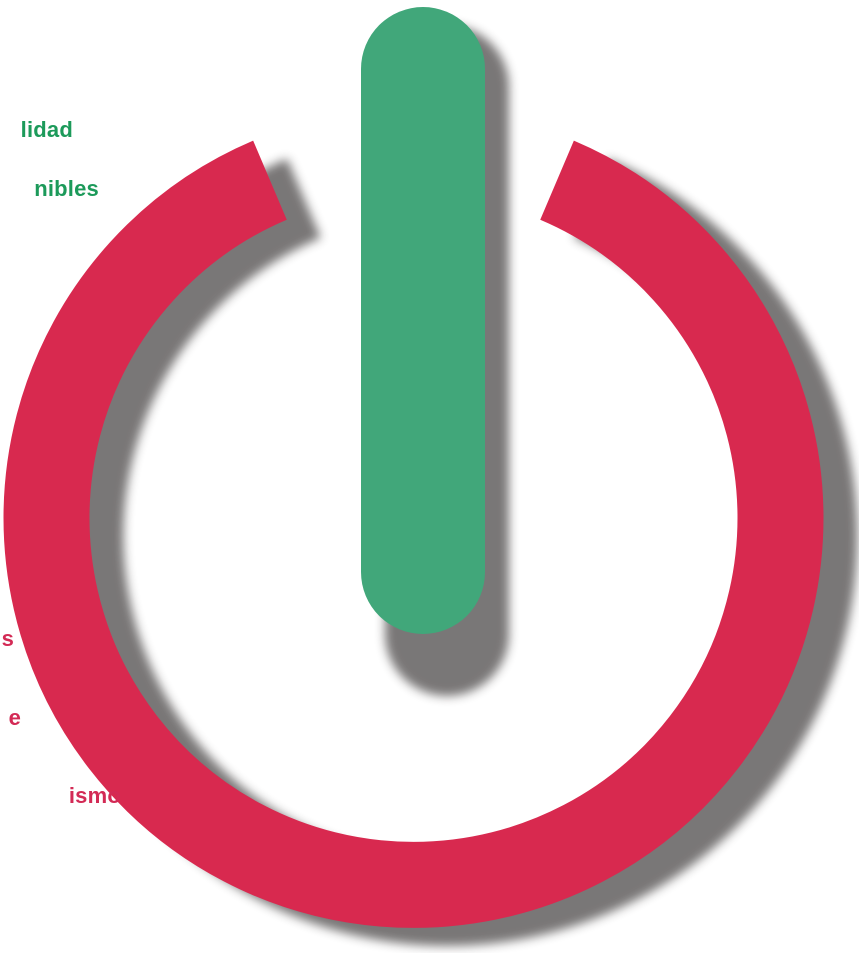 Image resolution: width=859 pixels, height=953 pixels. Describe the element at coordinates (7, 638) in the screenshot. I see `red-label-1: s` at that location.